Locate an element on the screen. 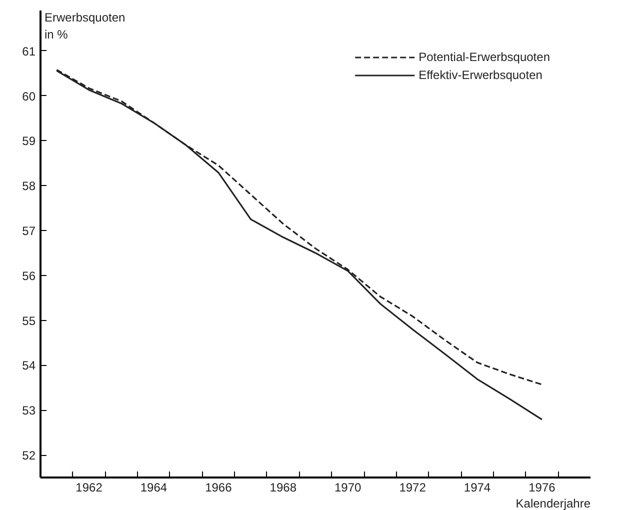  y-tick-label: 57 is located at coordinates (29, 231).